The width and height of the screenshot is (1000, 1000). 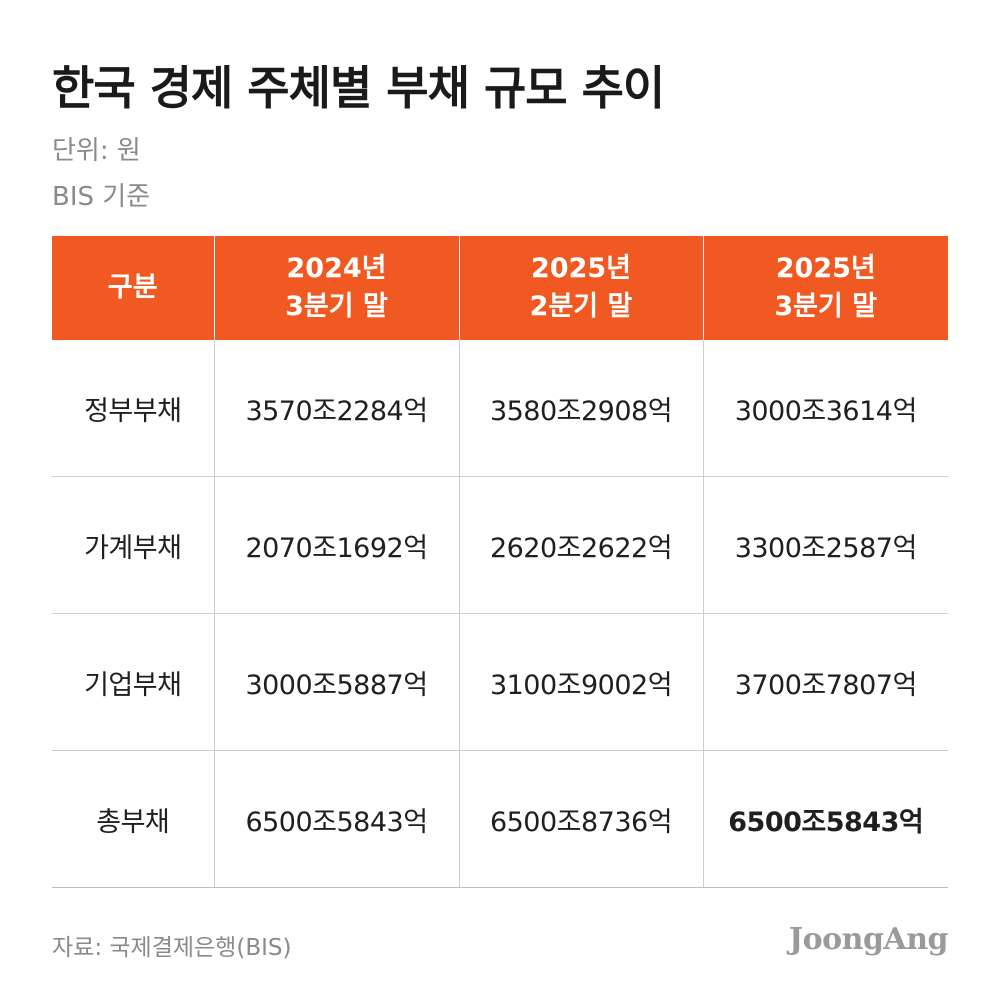 What do you see at coordinates (580, 682) in the screenshot?
I see `table-cell: 3100조9002억` at bounding box center [580, 682].